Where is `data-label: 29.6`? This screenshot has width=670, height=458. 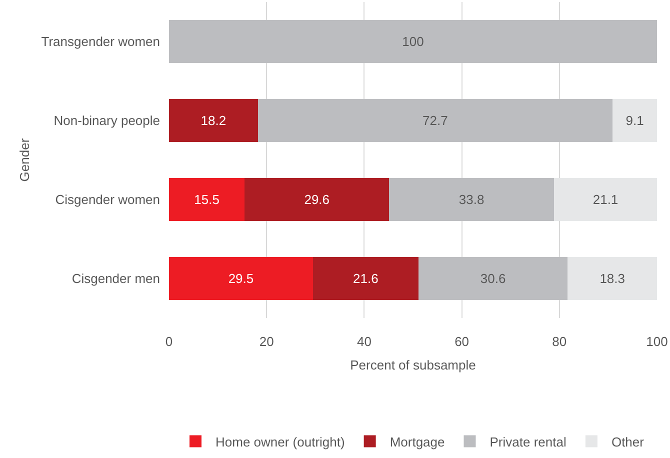
data-label: 29.6 is located at coordinates (317, 199).